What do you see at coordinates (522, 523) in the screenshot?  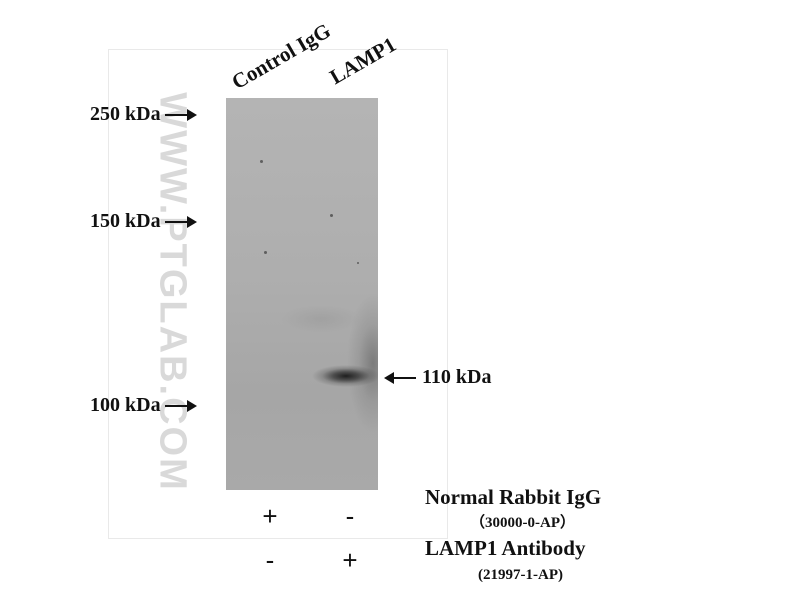 I see `condition-catalog-normal-rabbit-igg: （30000-0-AP）` at bounding box center [522, 523].